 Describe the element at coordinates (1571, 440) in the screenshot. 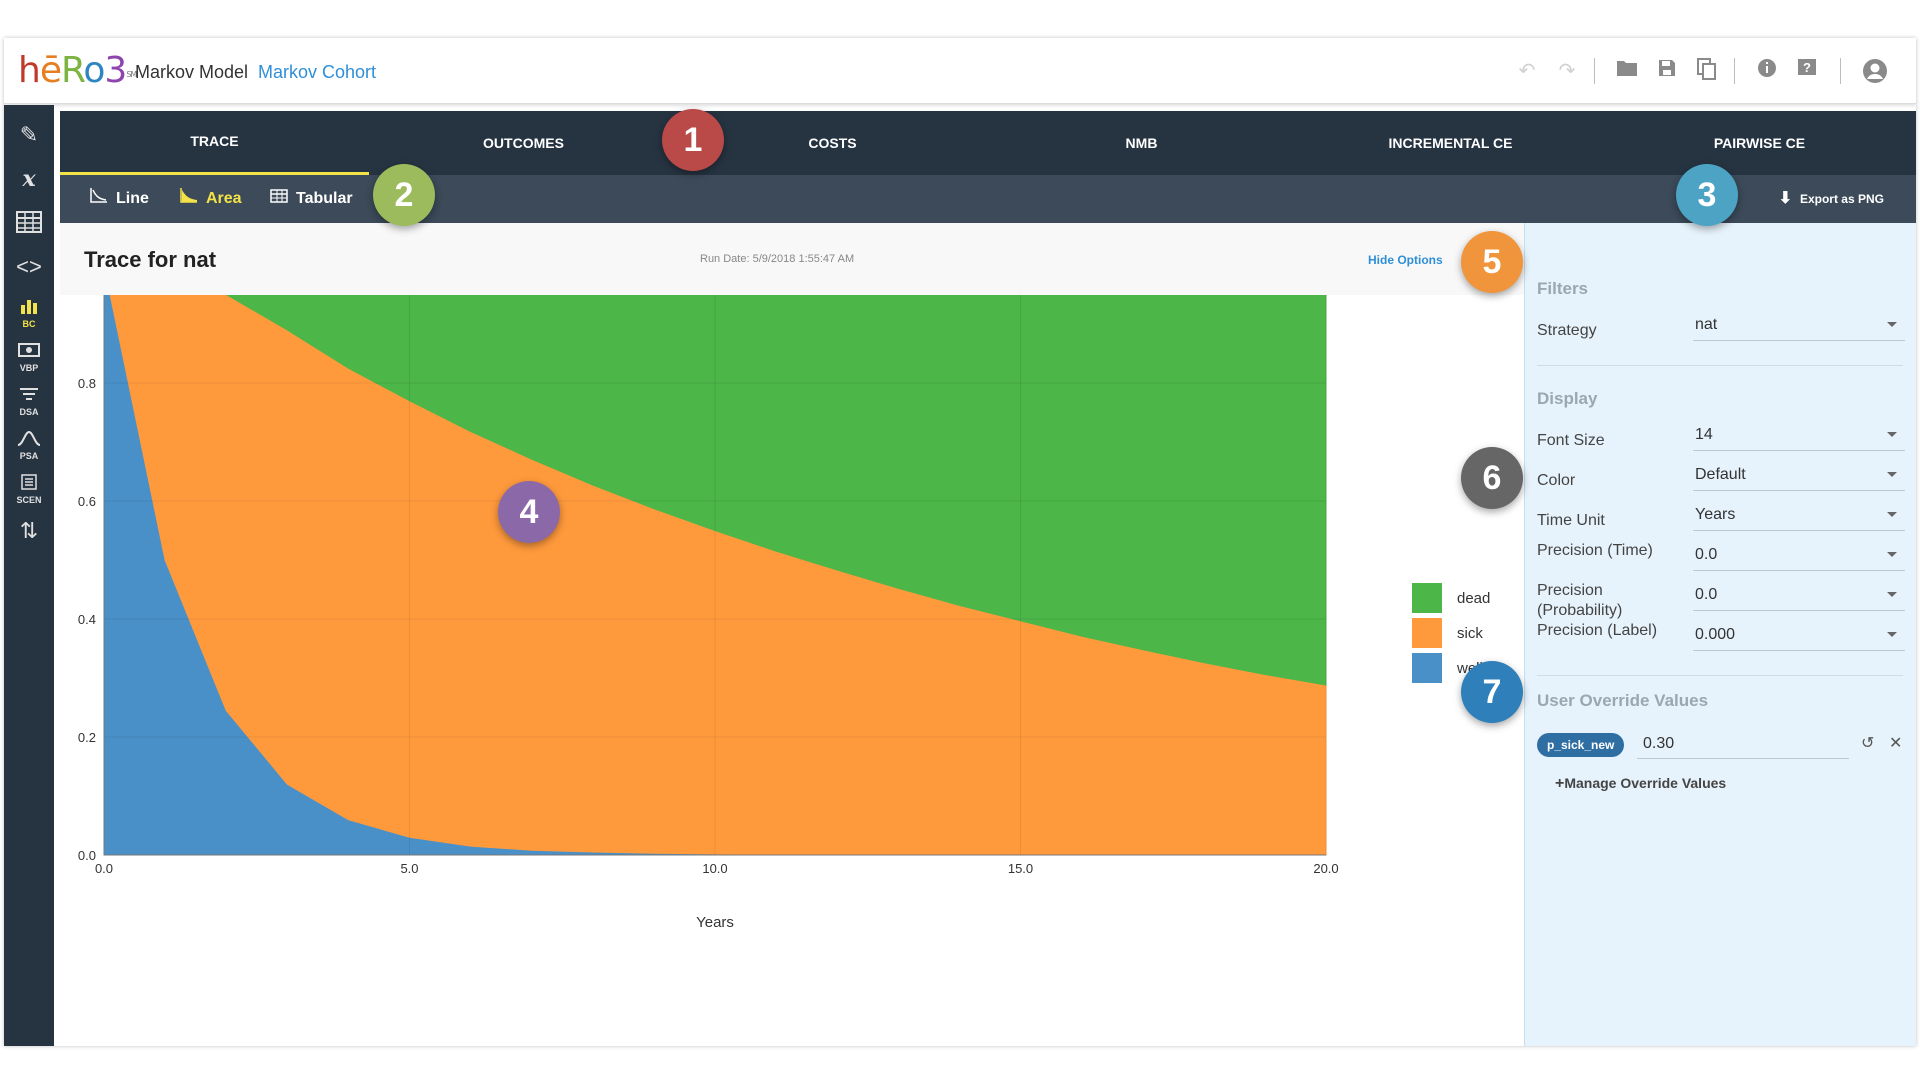

I see `font-size-label: Font Size` at that location.